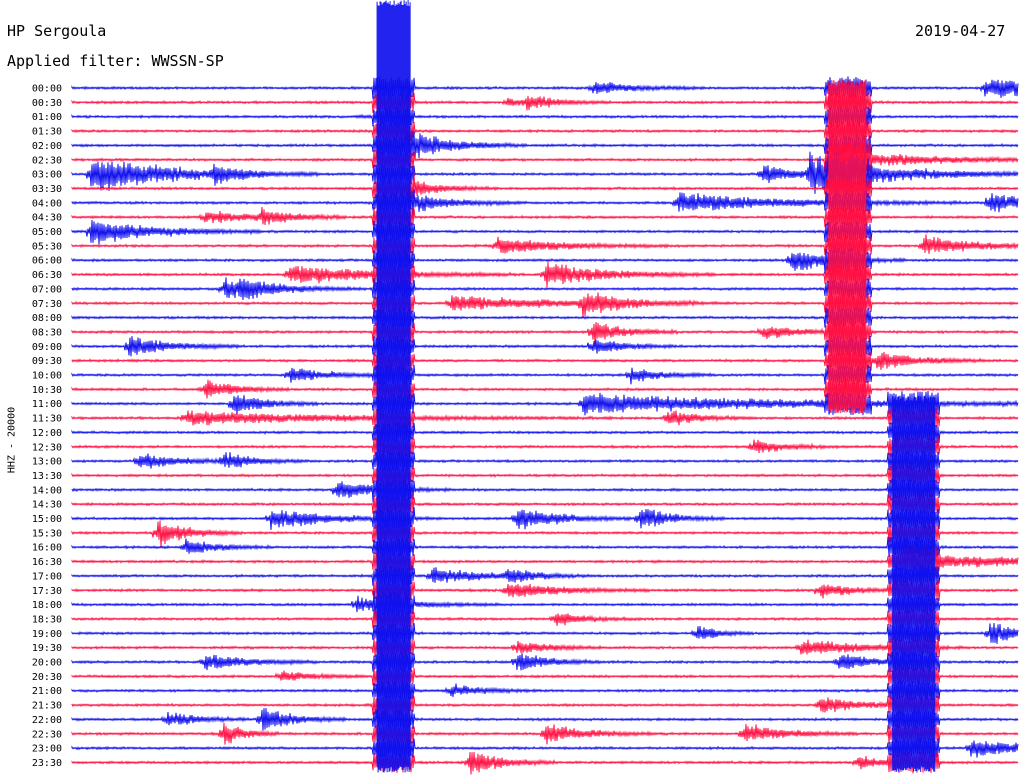 This screenshot has width=1024, height=780. Describe the element at coordinates (47, 533) in the screenshot. I see `time-tick-label: 15:30` at that location.